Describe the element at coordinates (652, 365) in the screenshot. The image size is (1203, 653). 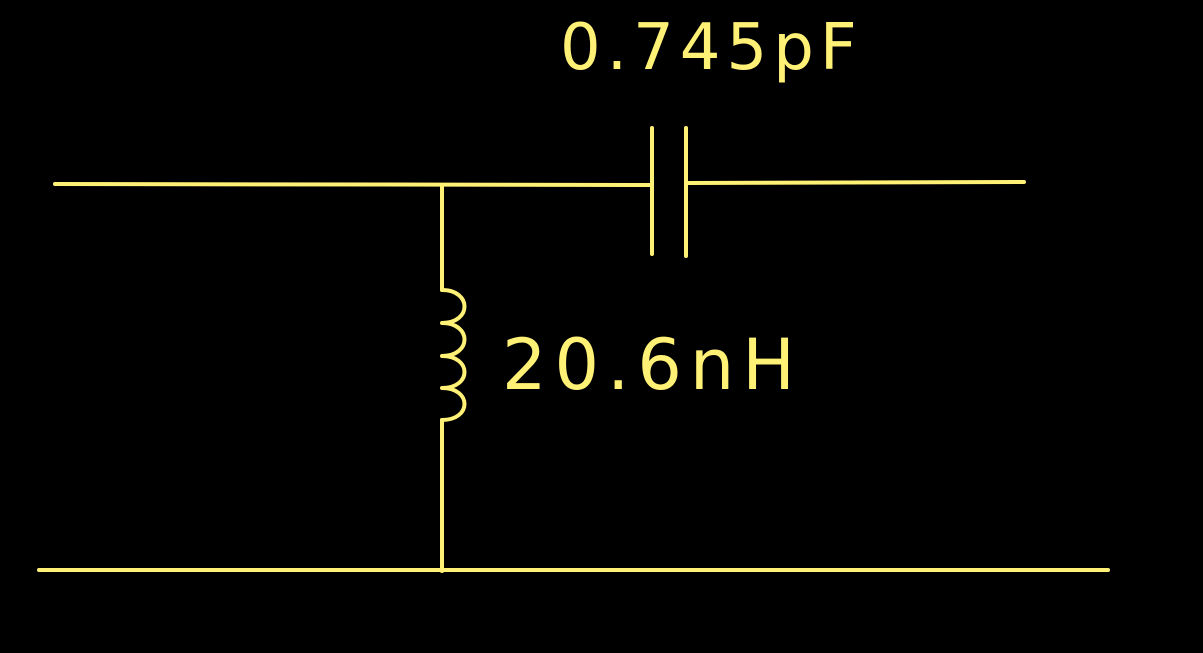
I see `inductor-value-label: 20.6nH` at that location.